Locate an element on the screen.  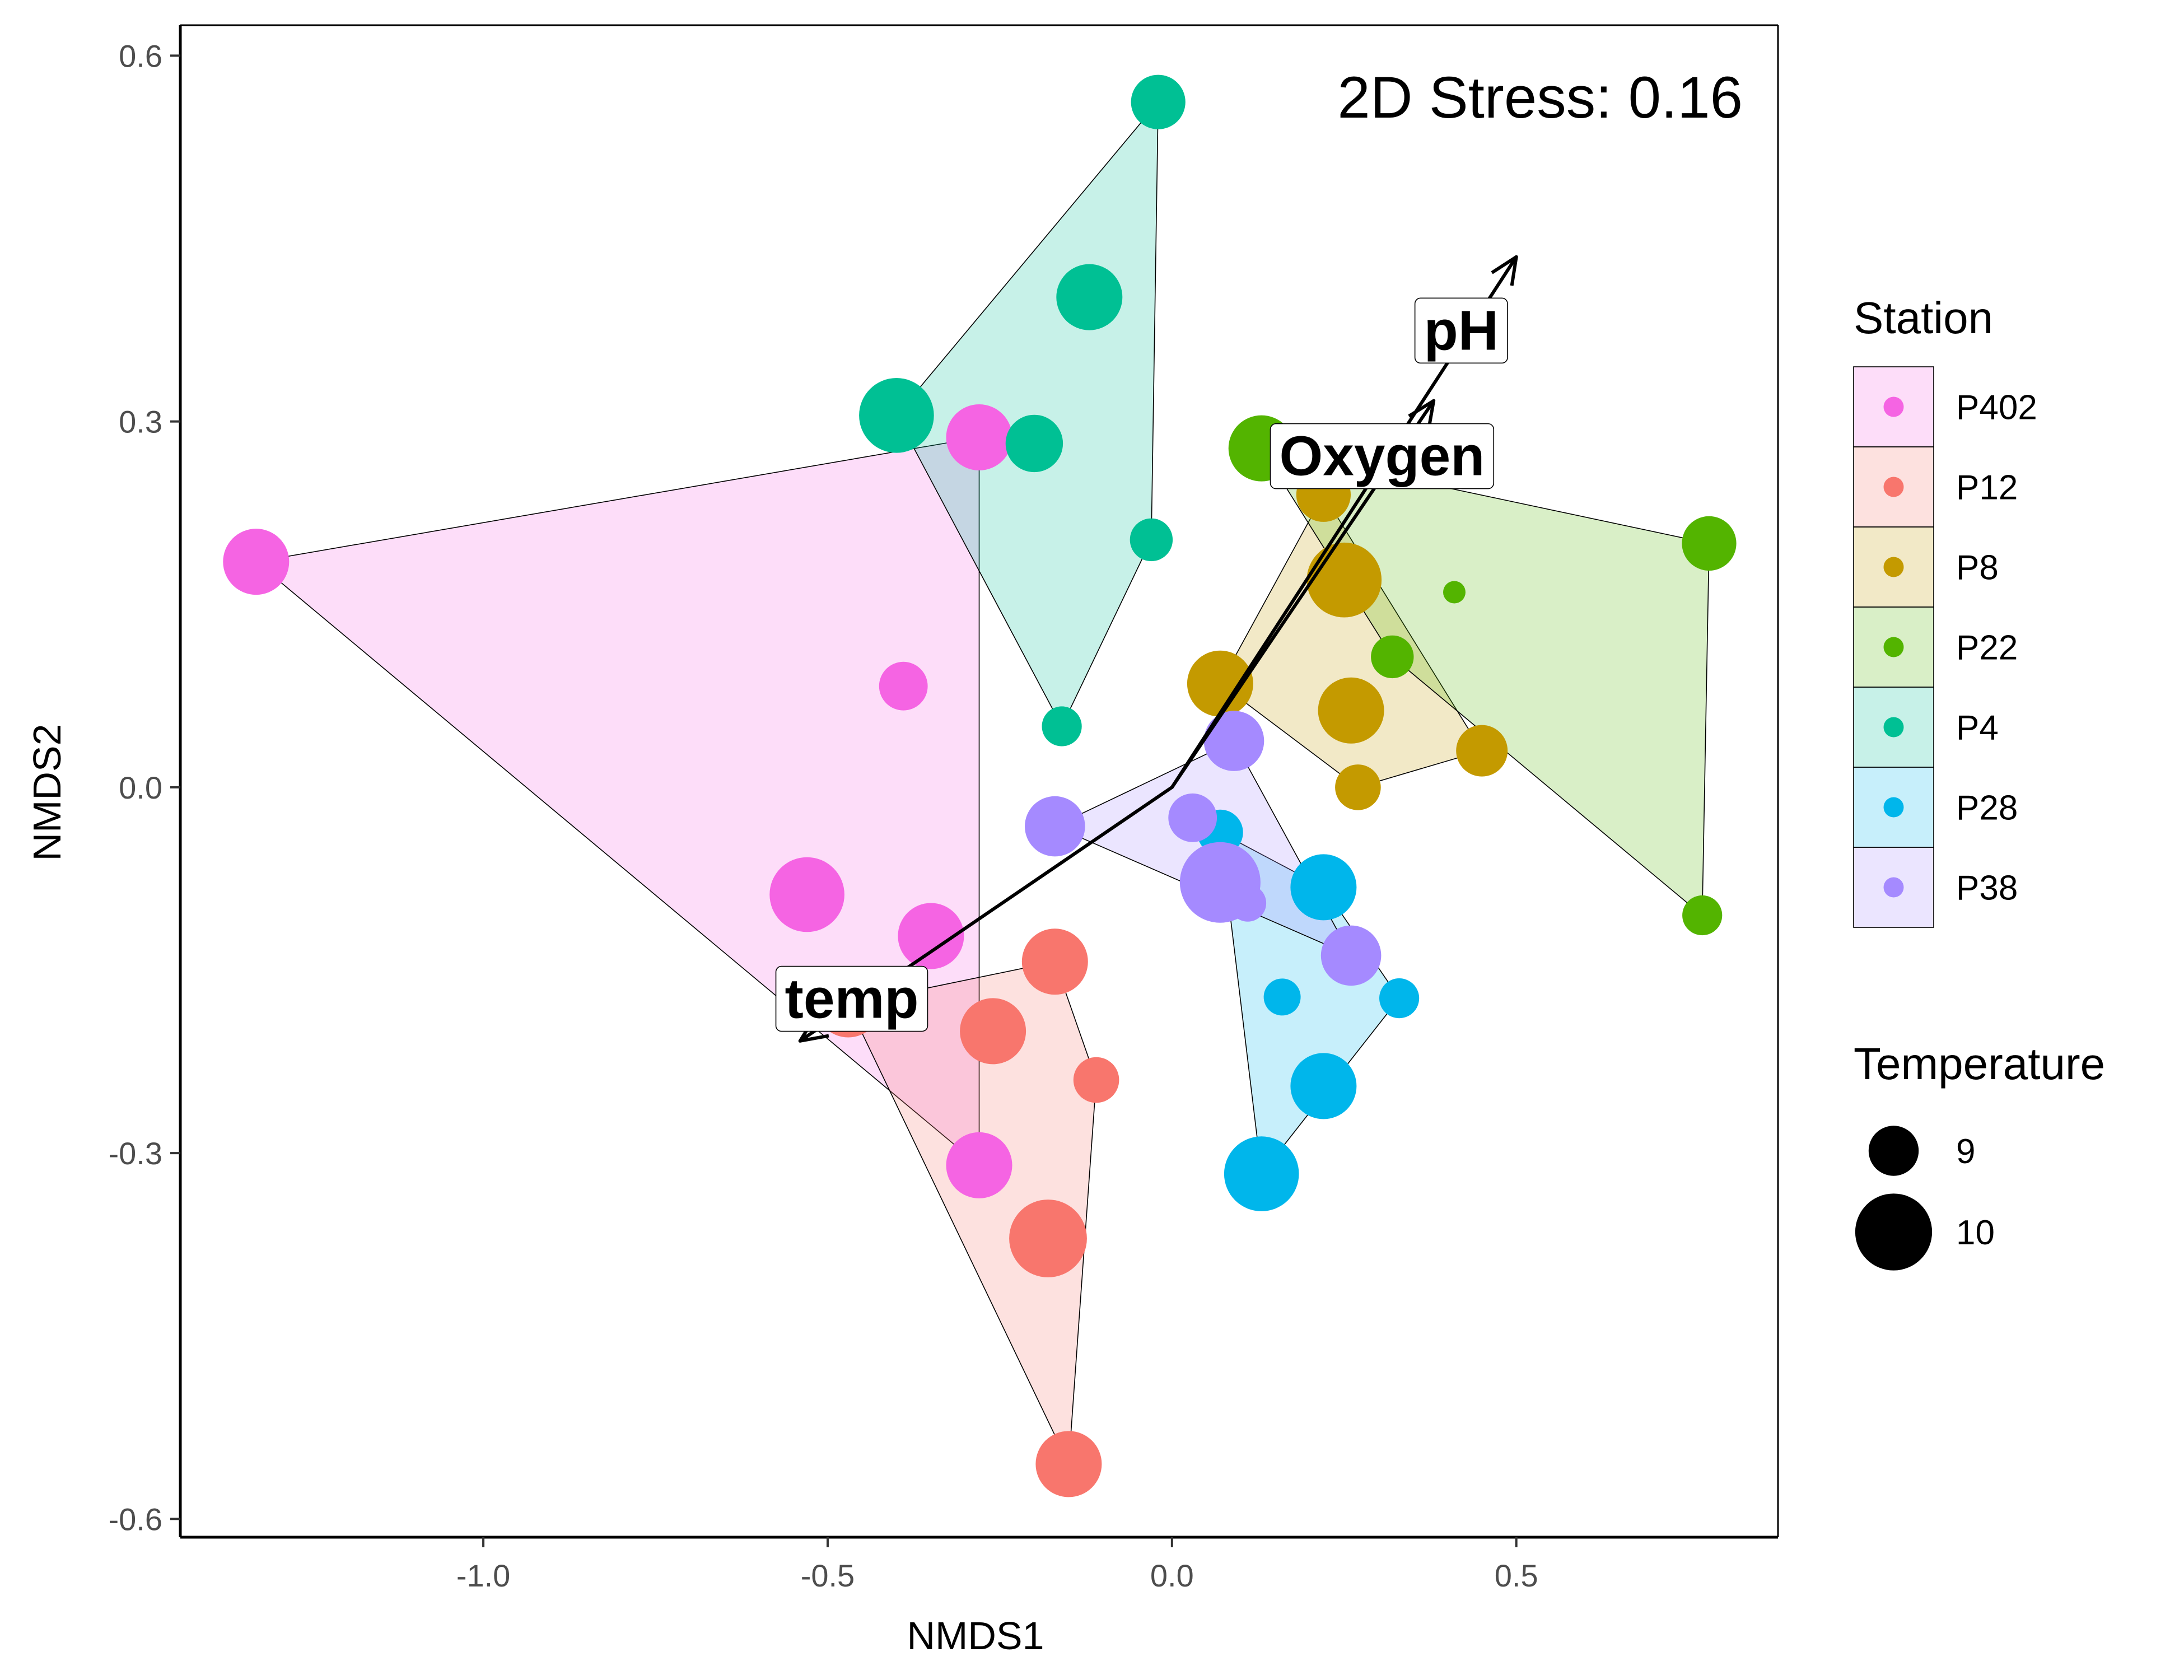
vector-label-oxygen: Oxygen is located at coordinates (1383, 457).